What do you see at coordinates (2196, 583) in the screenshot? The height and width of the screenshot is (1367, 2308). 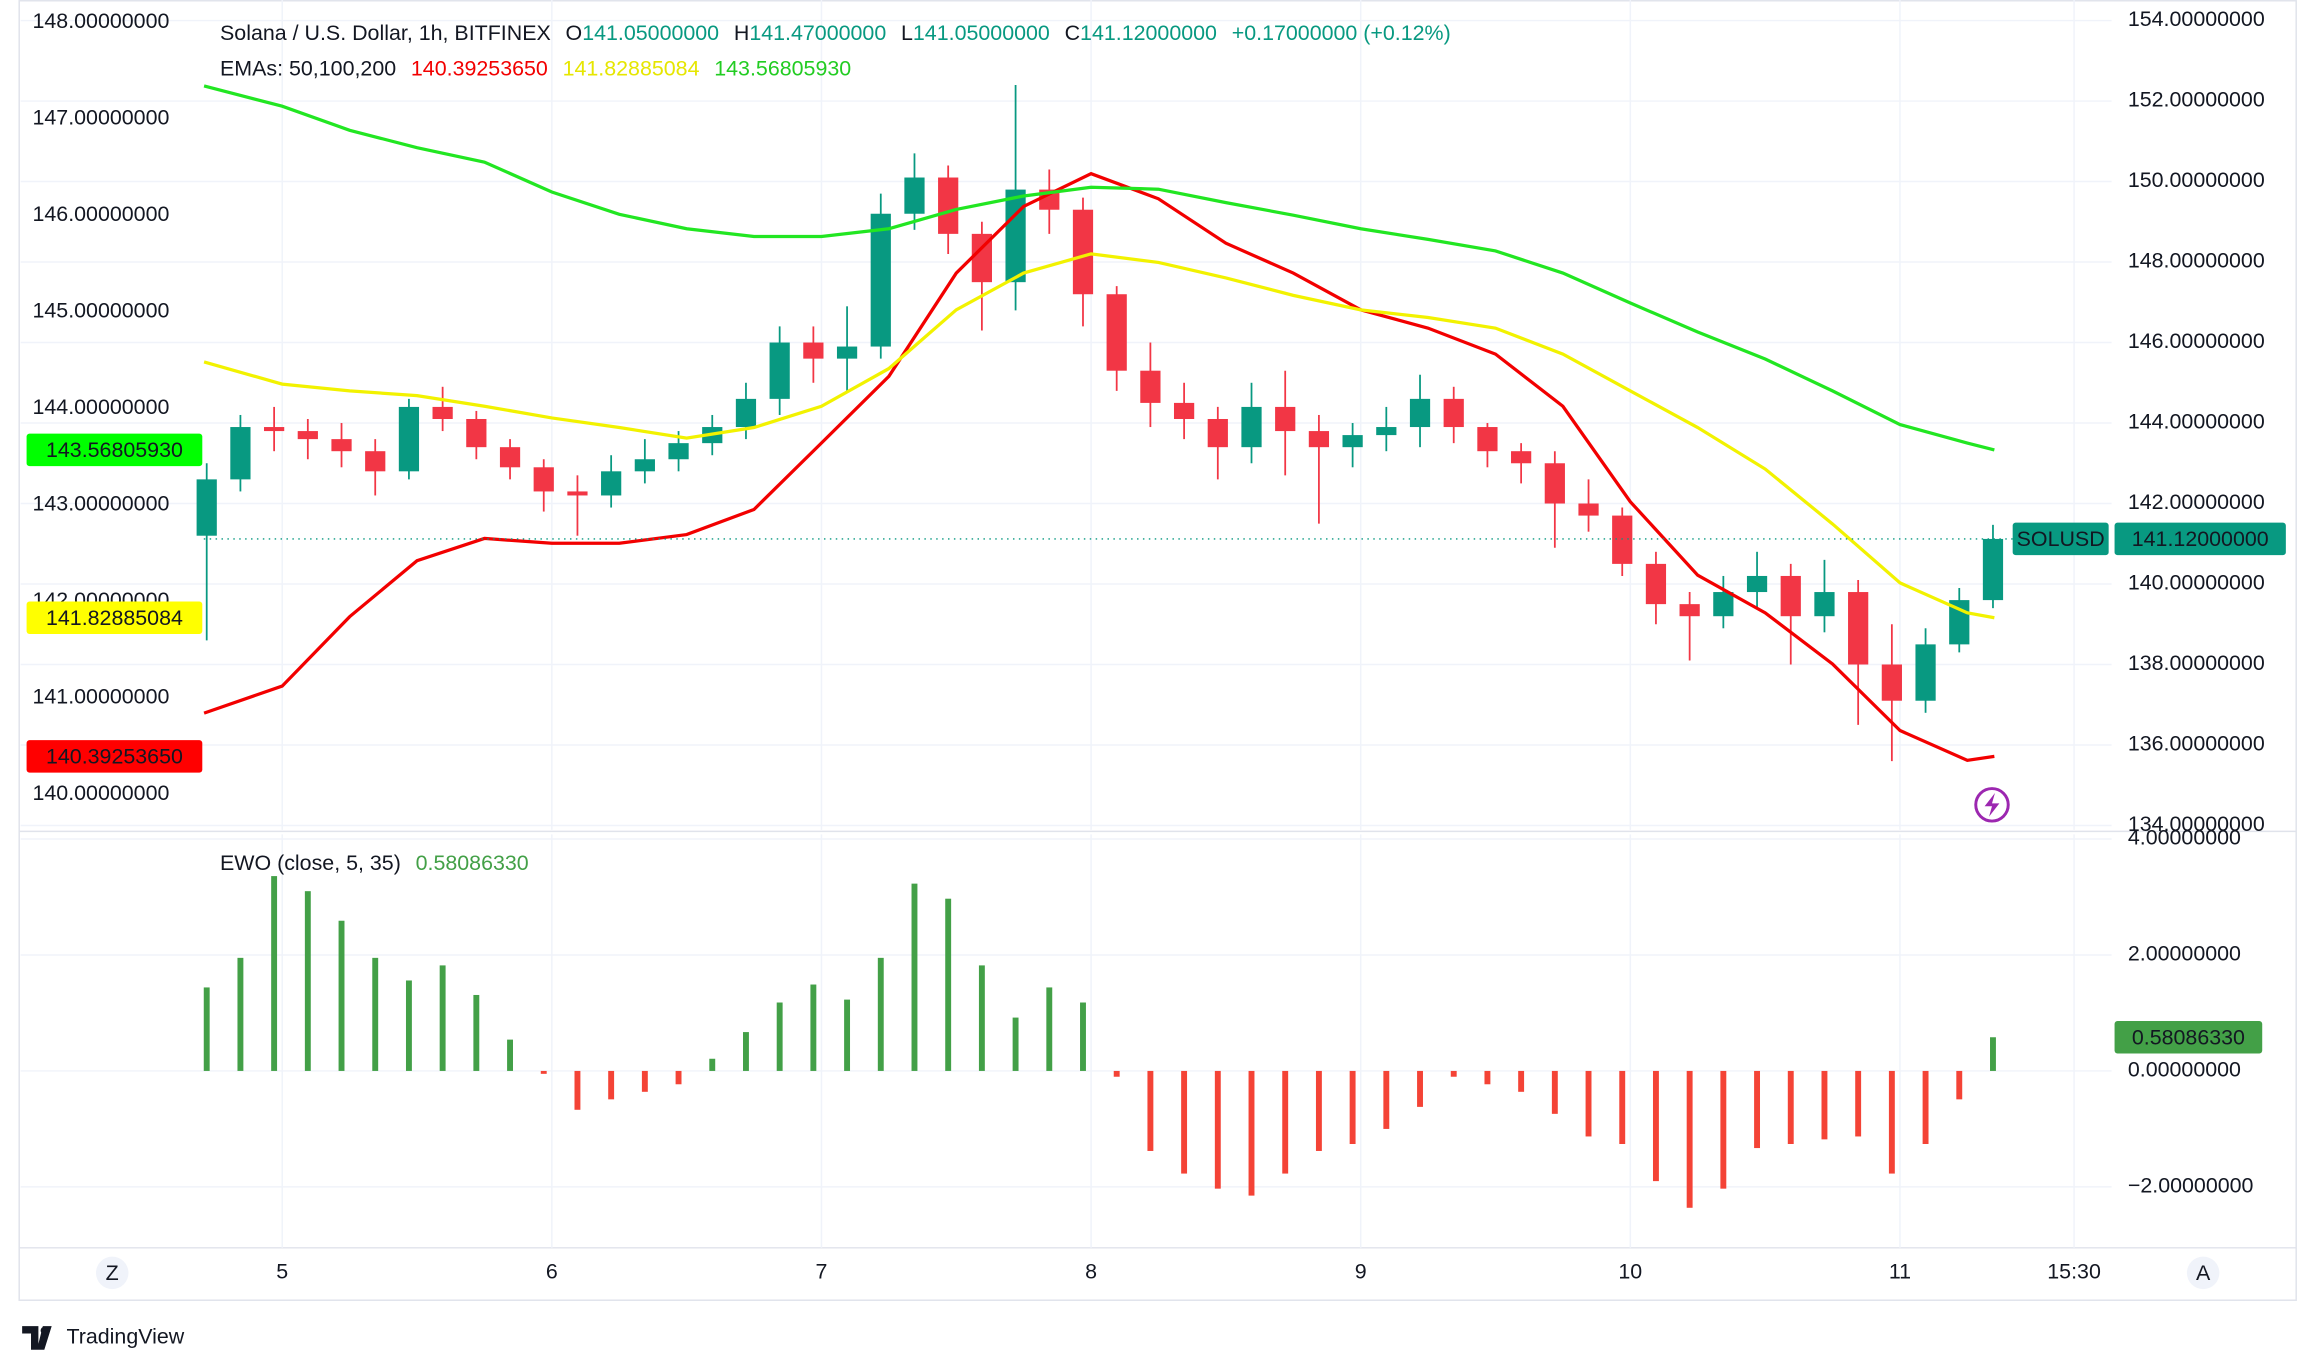 I see `y-tick-label: 140.00000000` at bounding box center [2196, 583].